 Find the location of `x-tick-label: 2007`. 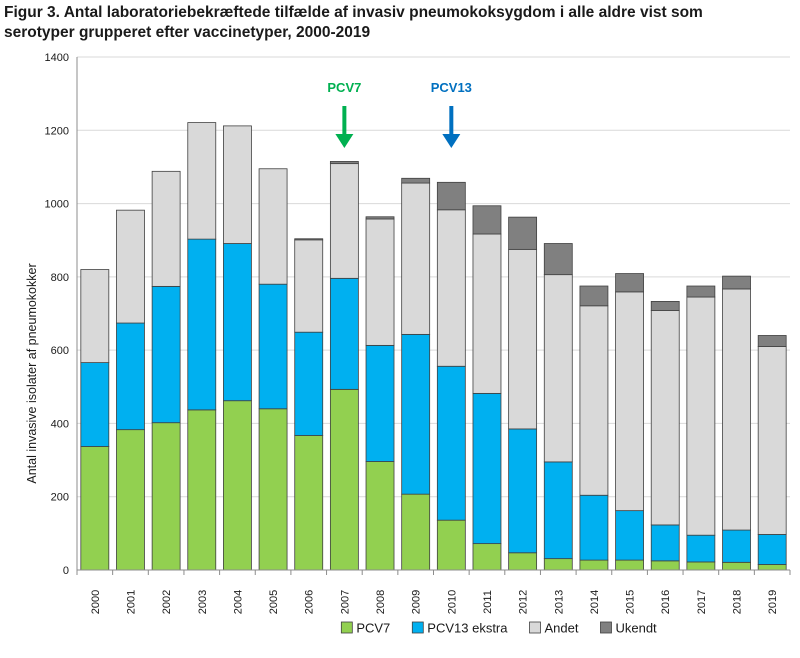

x-tick-label: 2007 is located at coordinates (345, 602).